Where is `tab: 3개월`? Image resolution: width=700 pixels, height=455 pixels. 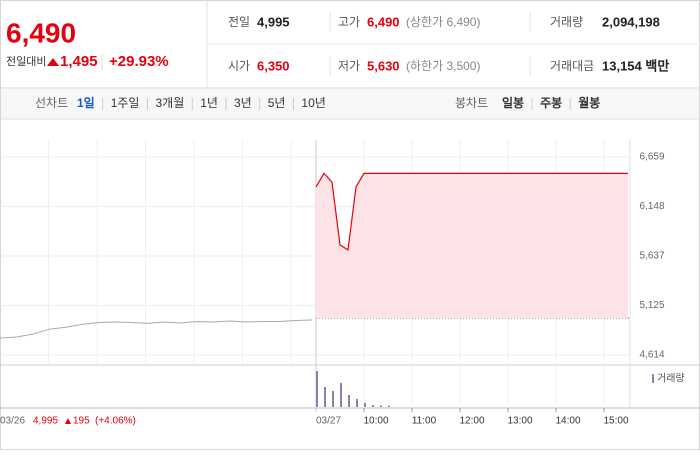
tab: 3개월 is located at coordinates (169, 103).